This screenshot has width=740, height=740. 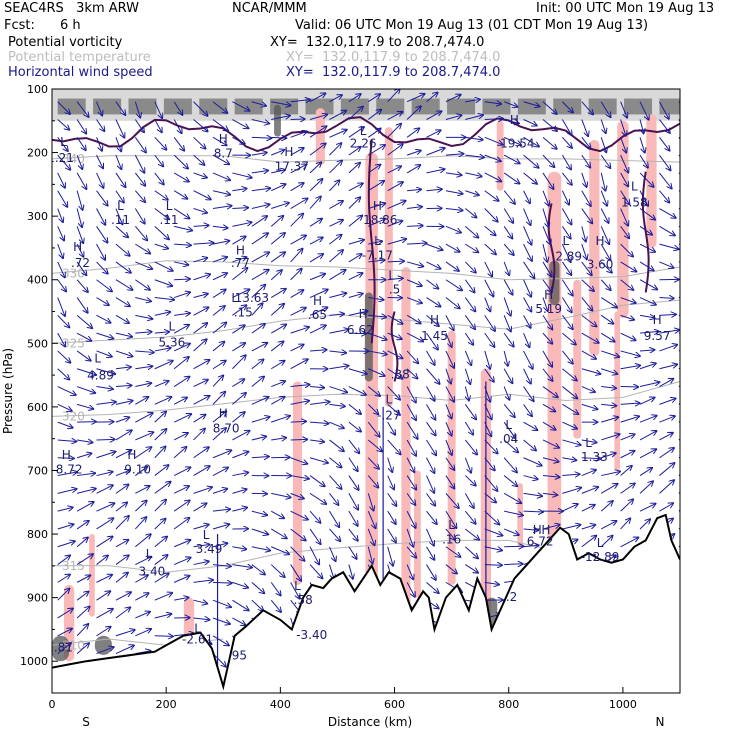 What do you see at coordinates (248, 106) in the screenshot?
I see `high-pv-patch` at bounding box center [248, 106].